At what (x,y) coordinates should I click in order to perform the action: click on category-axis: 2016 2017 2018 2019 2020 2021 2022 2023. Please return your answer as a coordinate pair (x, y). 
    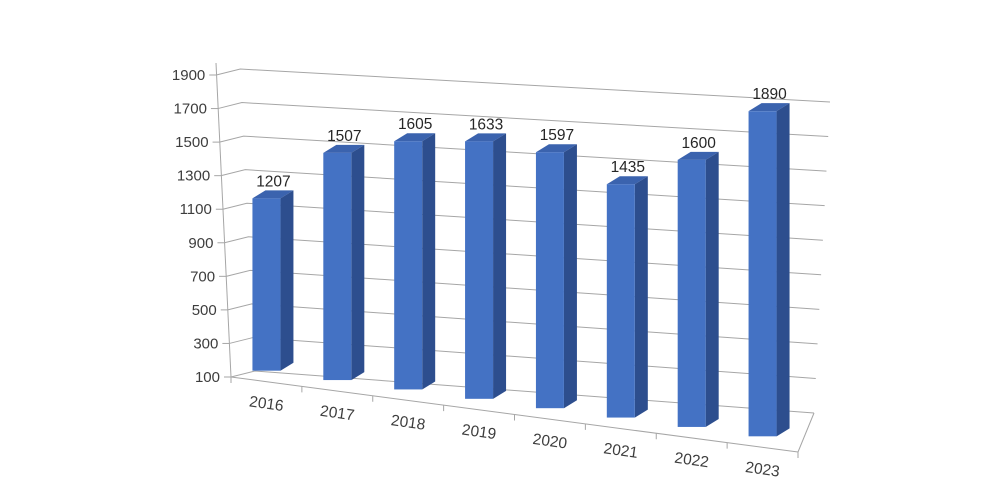
    Looking at the image, I should click on (522, 428).